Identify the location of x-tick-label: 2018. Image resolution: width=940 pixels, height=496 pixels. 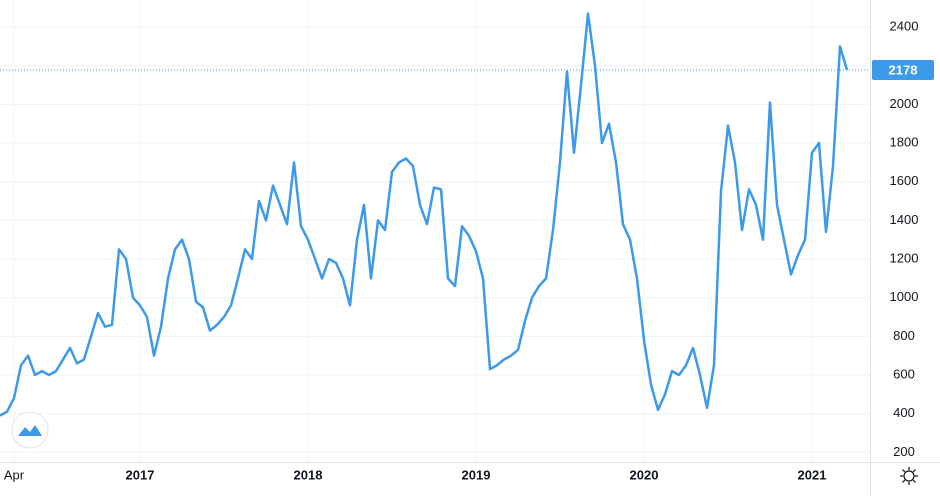
(308, 474).